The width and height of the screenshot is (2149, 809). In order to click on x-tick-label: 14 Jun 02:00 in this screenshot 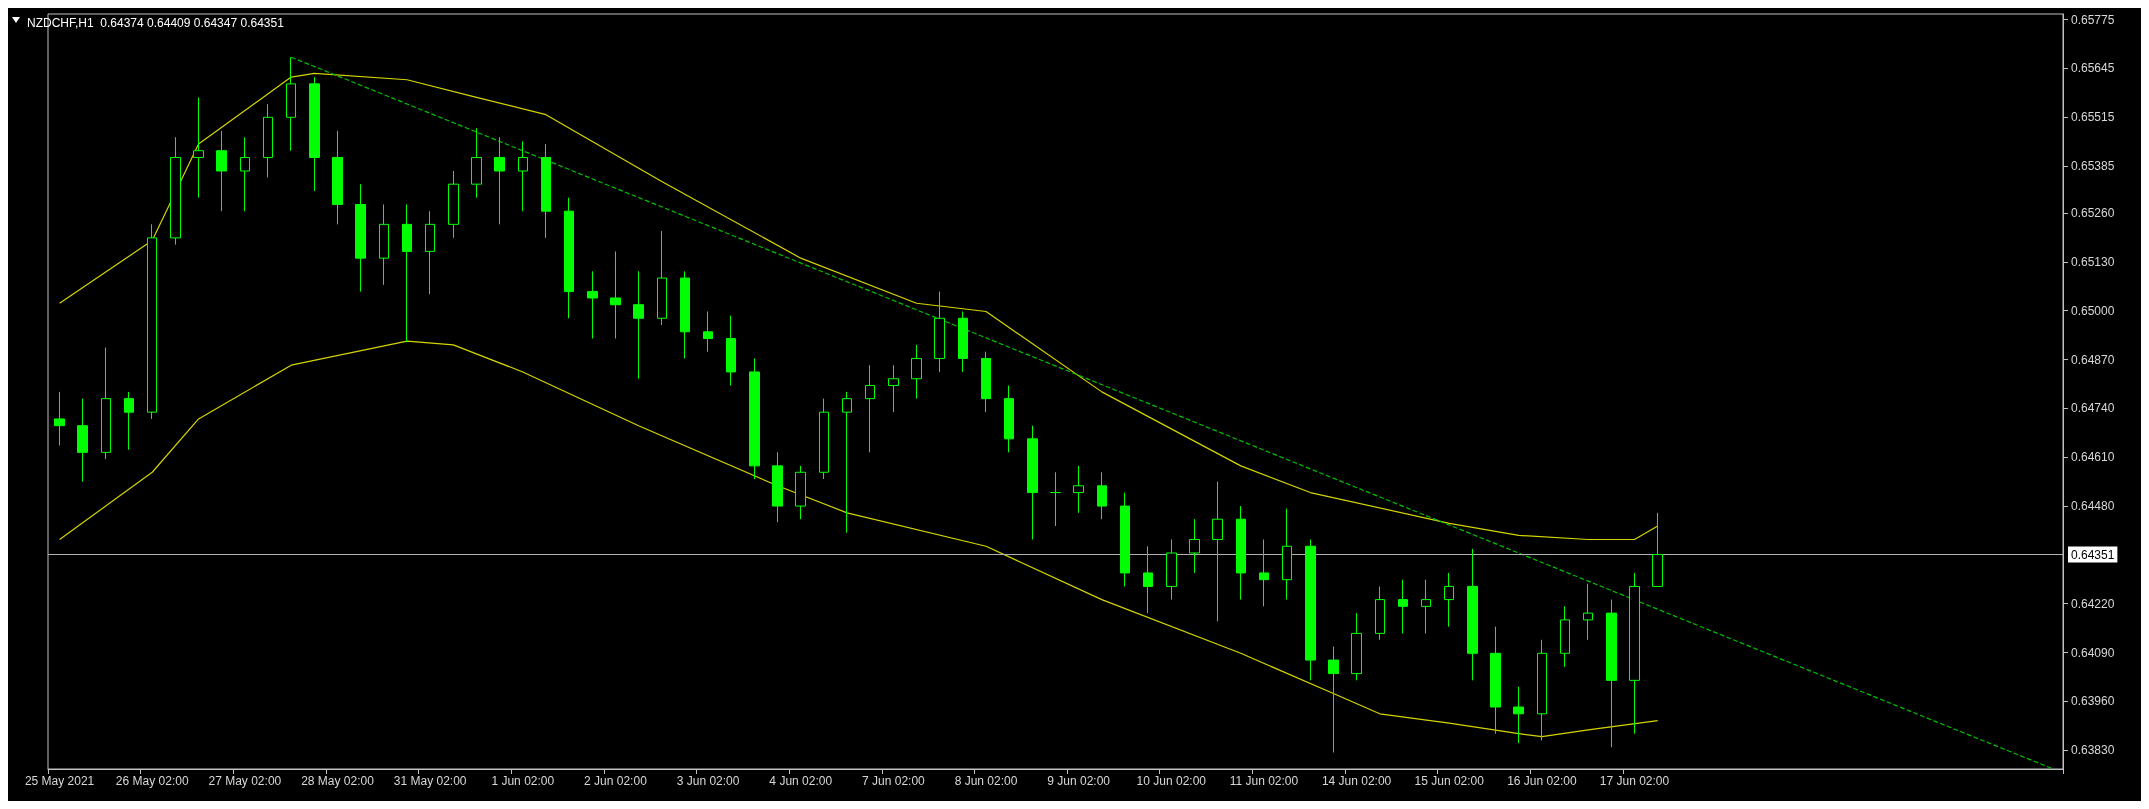, I will do `click(1356, 781)`.